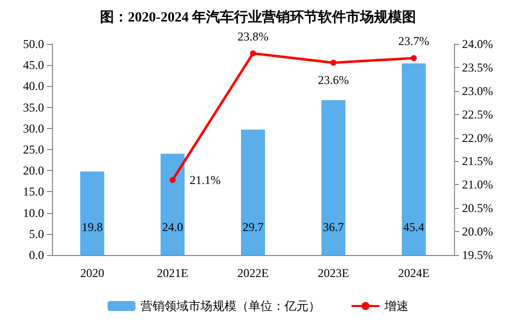 Image resolution: width=516 pixels, height=321 pixels. Describe the element at coordinates (477, 91) in the screenshot. I see `y2-tick-label: 23.0%` at that location.